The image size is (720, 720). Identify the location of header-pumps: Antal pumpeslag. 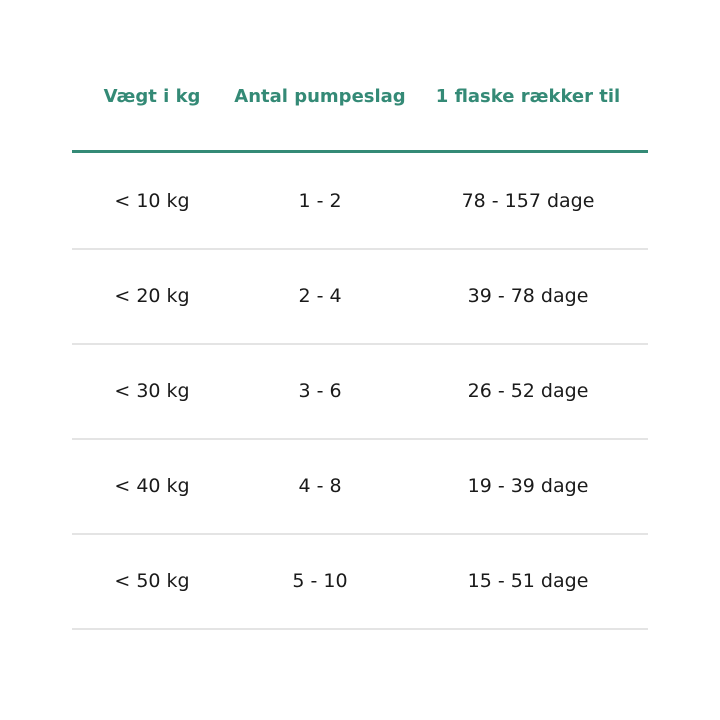
(320, 96).